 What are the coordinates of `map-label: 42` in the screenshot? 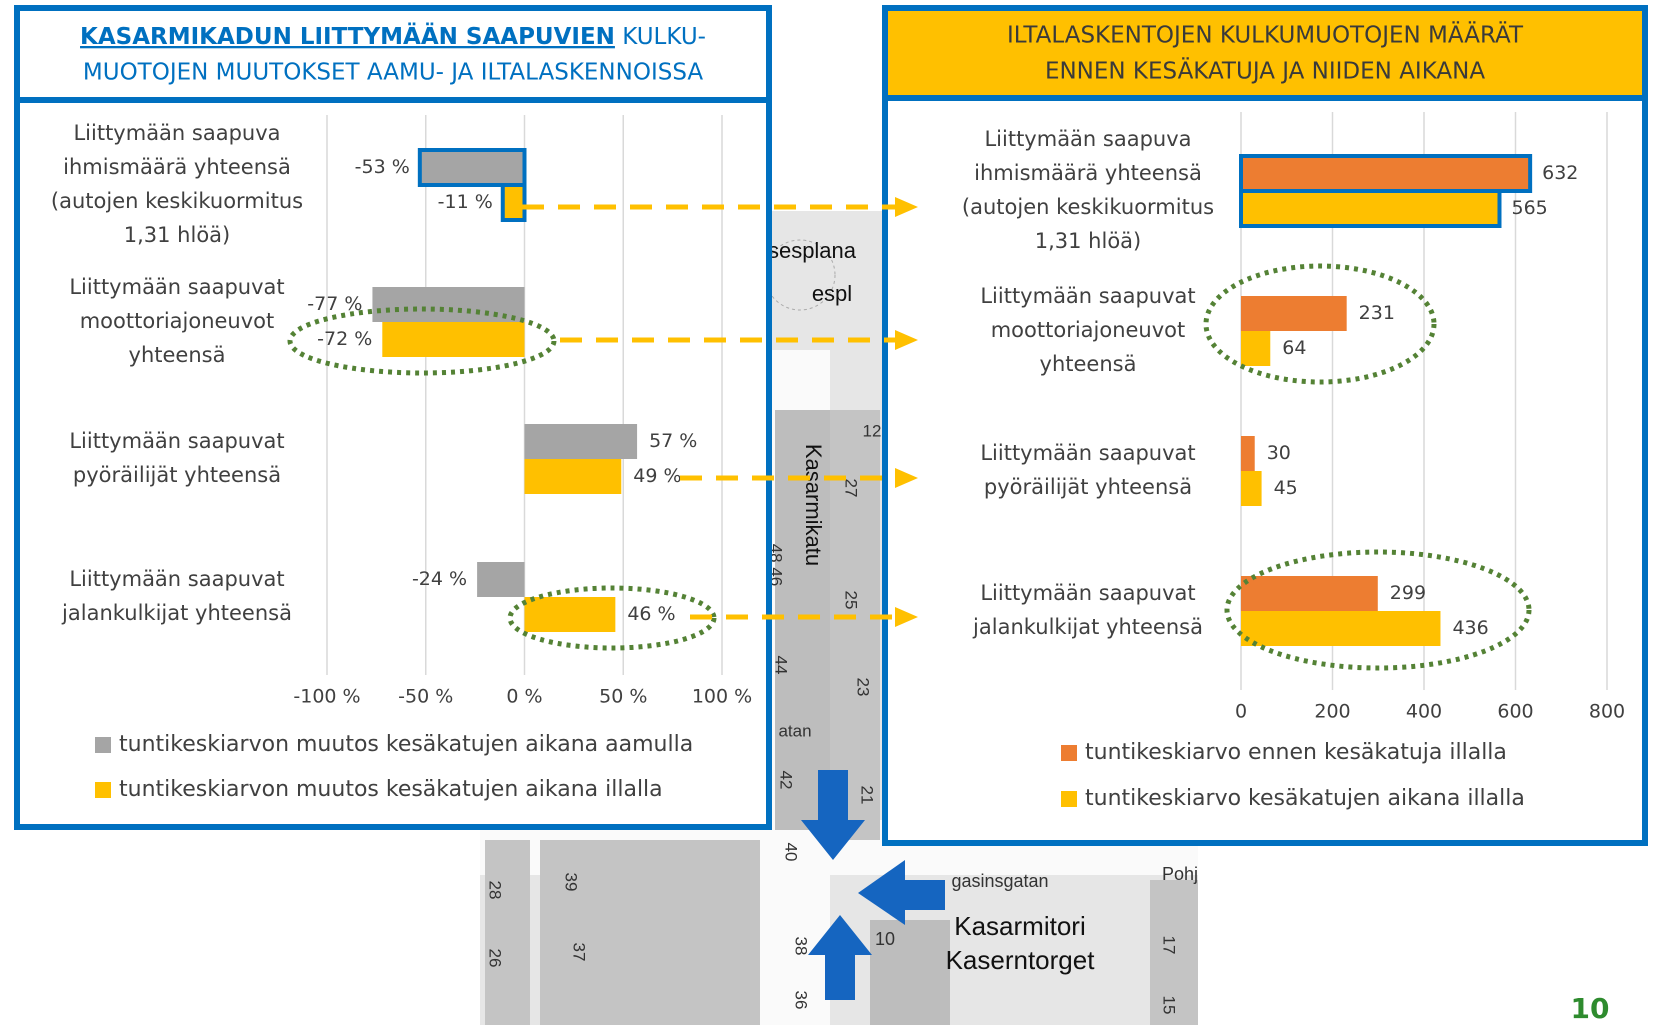 It's located at (786, 780).